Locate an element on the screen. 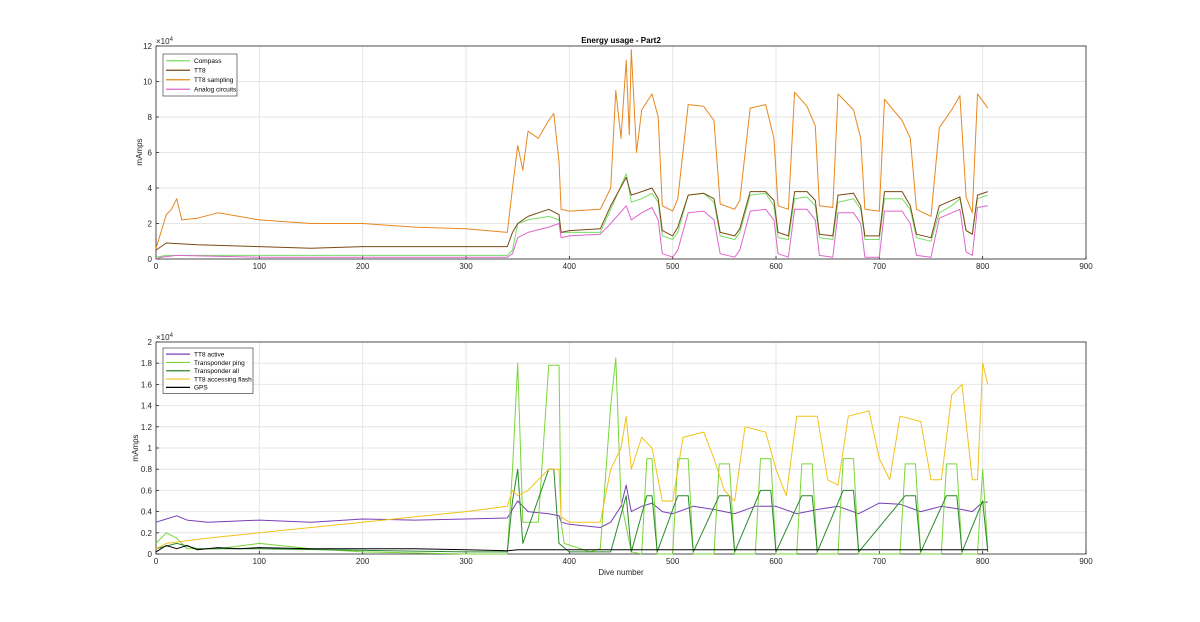  bottom-y-tick-label: 1 is located at coordinates (150, 448).